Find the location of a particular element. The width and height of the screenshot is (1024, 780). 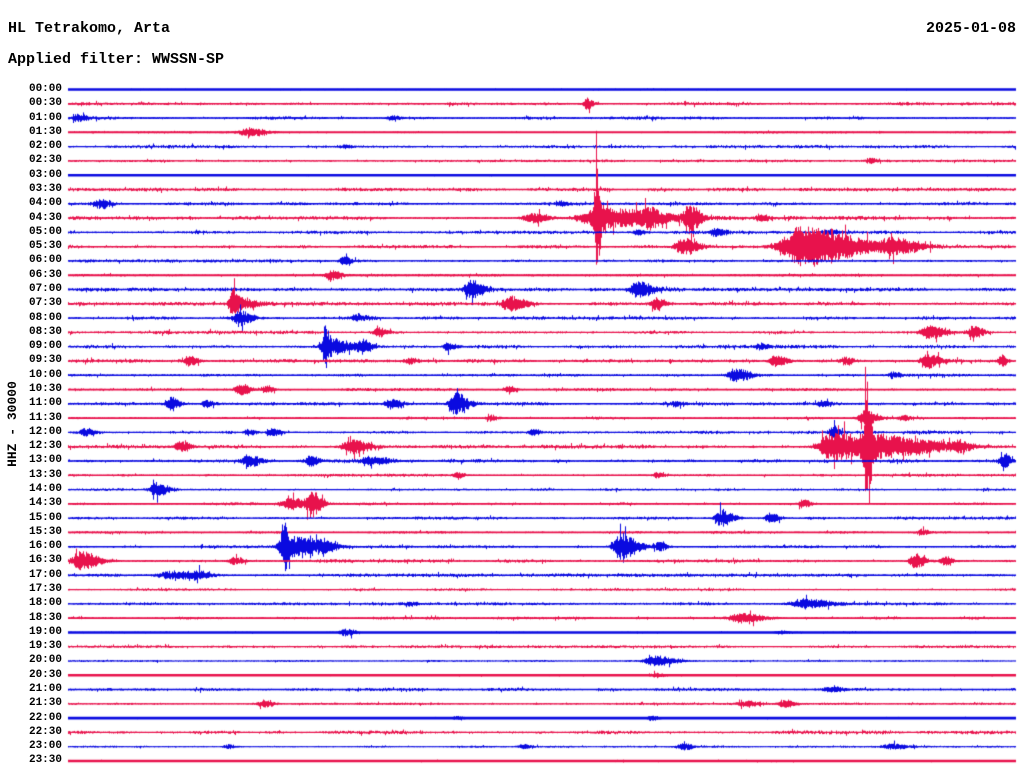

time-label-1030: 10:30 is located at coordinates (45, 389).